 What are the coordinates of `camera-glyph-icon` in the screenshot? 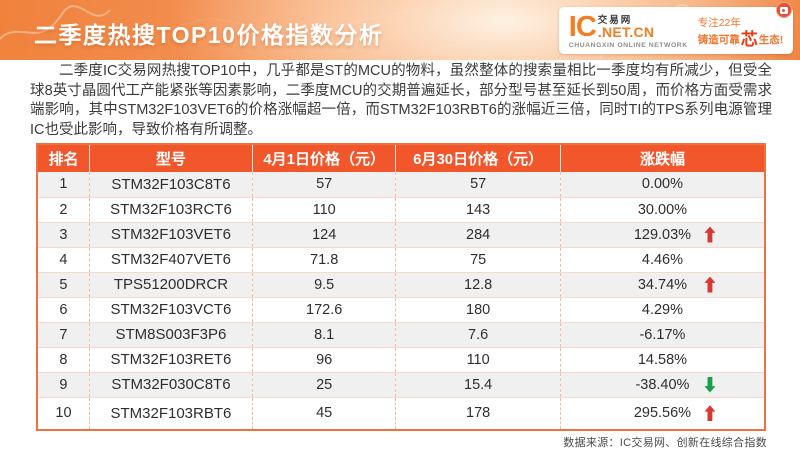 It's located at (784, 10).